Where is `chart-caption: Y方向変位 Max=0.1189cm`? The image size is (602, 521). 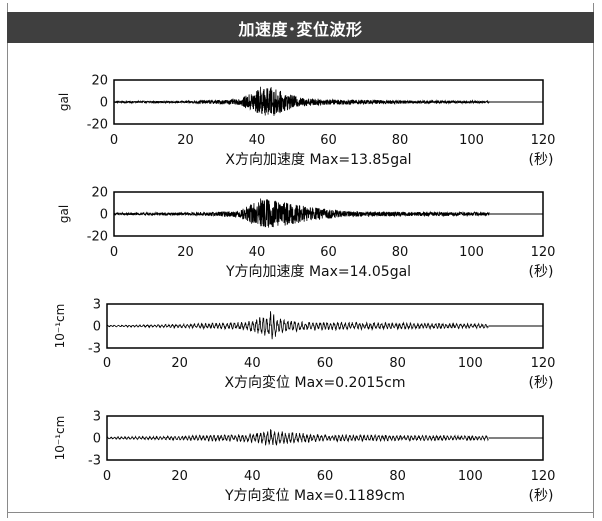 chart-caption: Y方向変位 Max=0.1189cm is located at coordinates (314, 495).